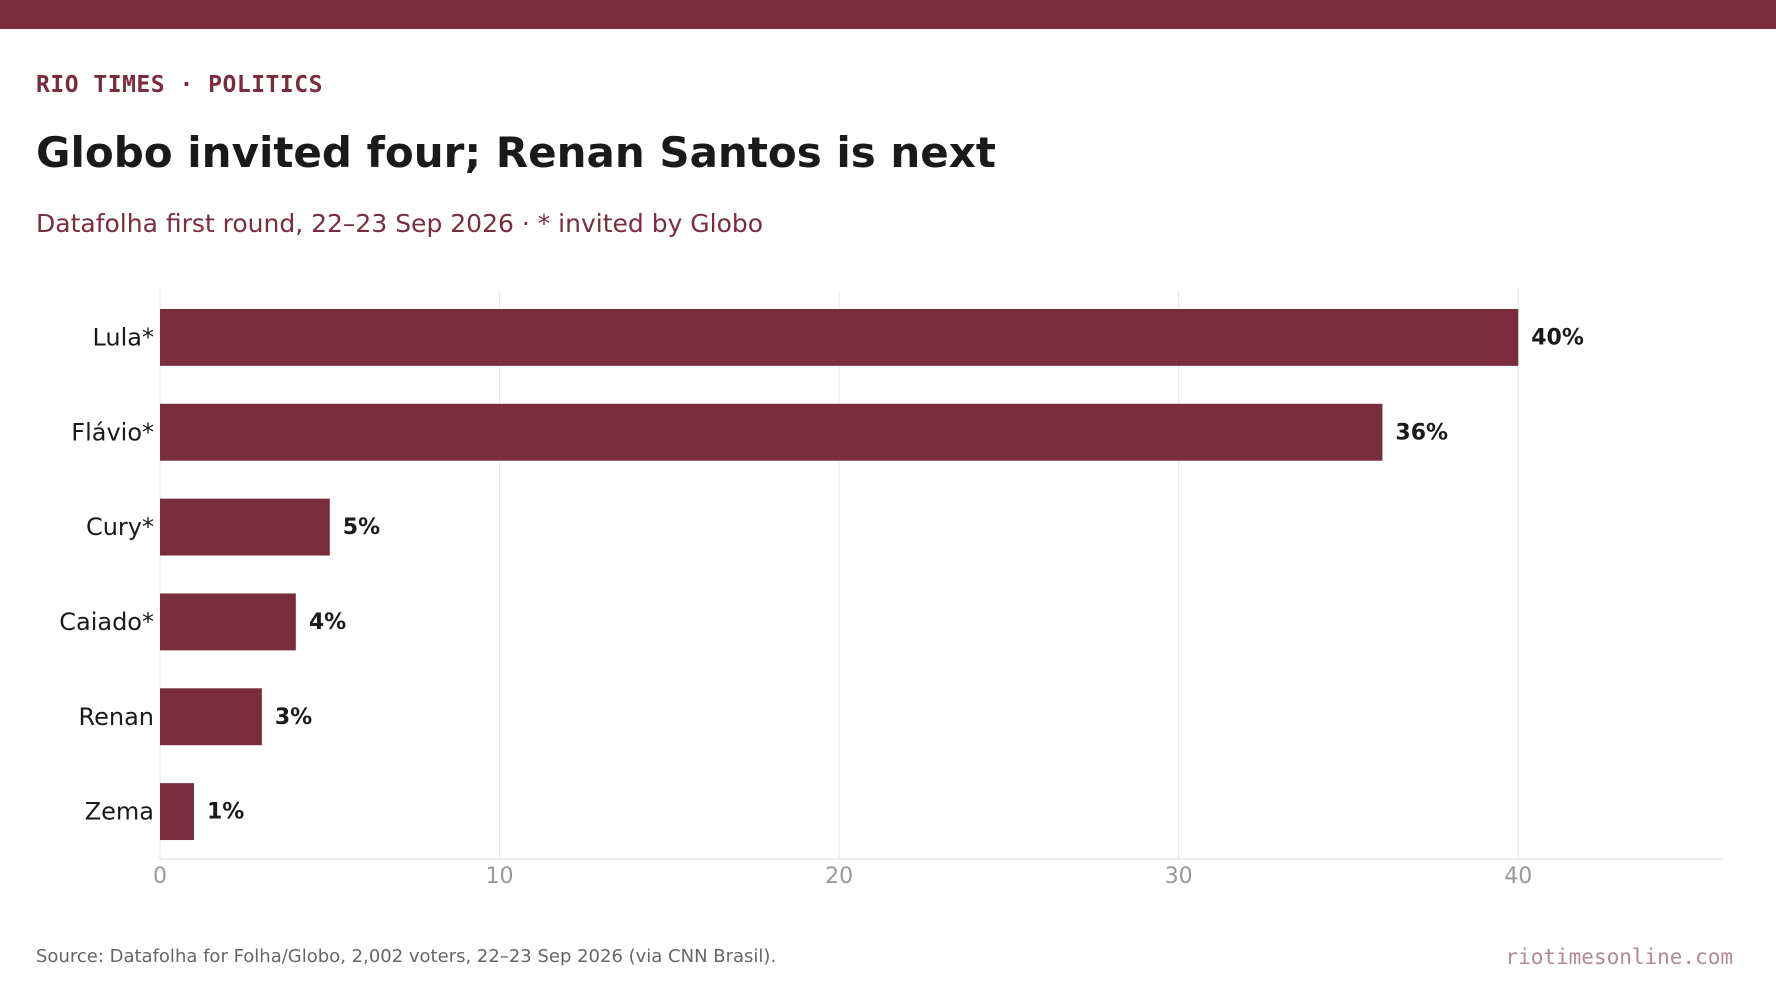 The image size is (1776, 999). What do you see at coordinates (123, 337) in the screenshot?
I see `category-label: Lula*` at bounding box center [123, 337].